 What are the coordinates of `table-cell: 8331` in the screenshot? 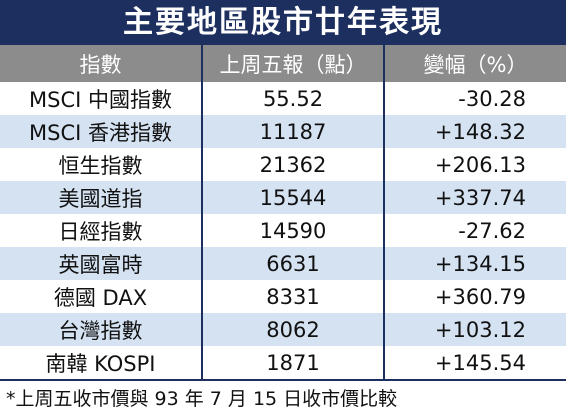 It's located at (294, 296).